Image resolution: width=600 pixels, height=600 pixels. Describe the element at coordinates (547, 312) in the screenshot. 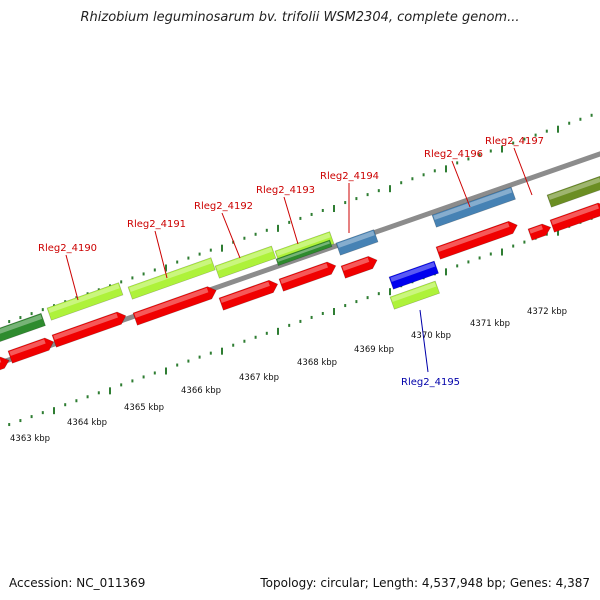

I see `scale-label: 4372 kbp` at that location.